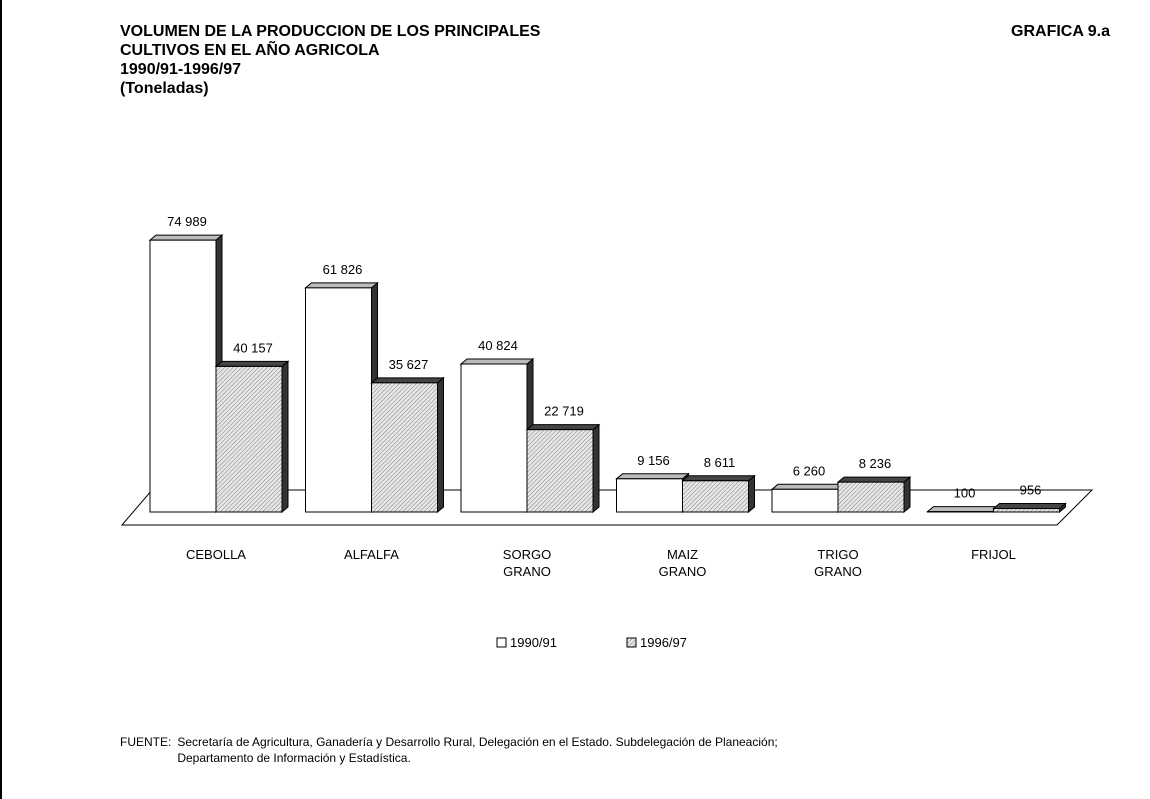 The height and width of the screenshot is (799, 1150). What do you see at coordinates (1060, 31) in the screenshot?
I see `figure-label: GRAFICA 9.a` at bounding box center [1060, 31].